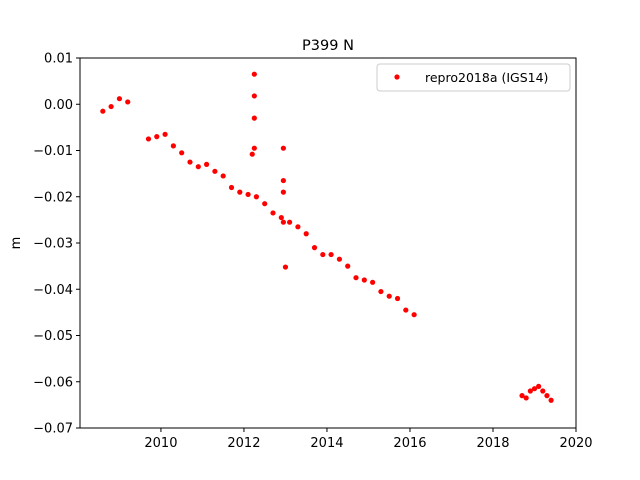  What do you see at coordinates (58, 105) in the screenshot?
I see `y-tick-label: 0.00` at bounding box center [58, 105].